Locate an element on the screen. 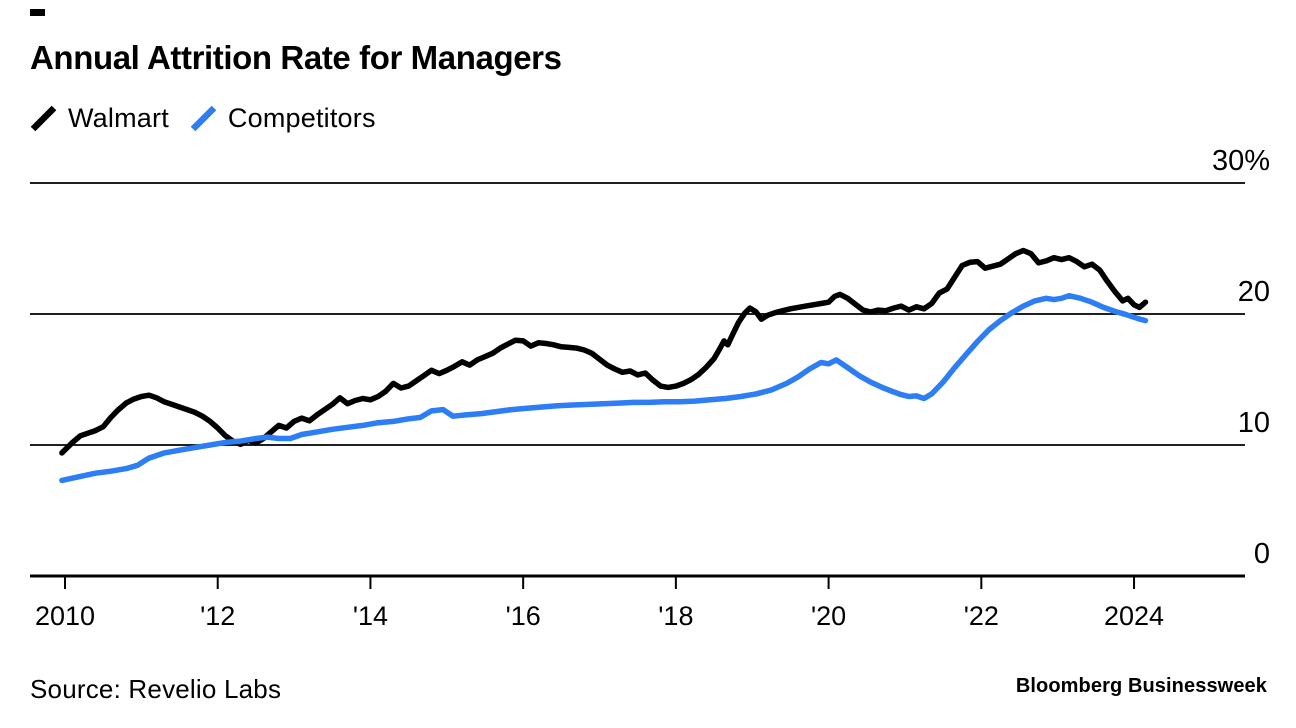  y-axis-label-30: 30% is located at coordinates (1241, 161).